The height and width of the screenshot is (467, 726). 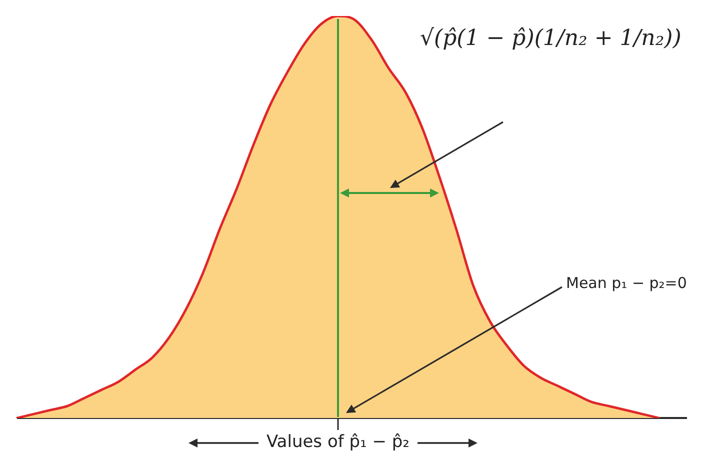 What do you see at coordinates (338, 442) in the screenshot?
I see `x-axis-title: Values of p̂₁ − p̂₂` at bounding box center [338, 442].